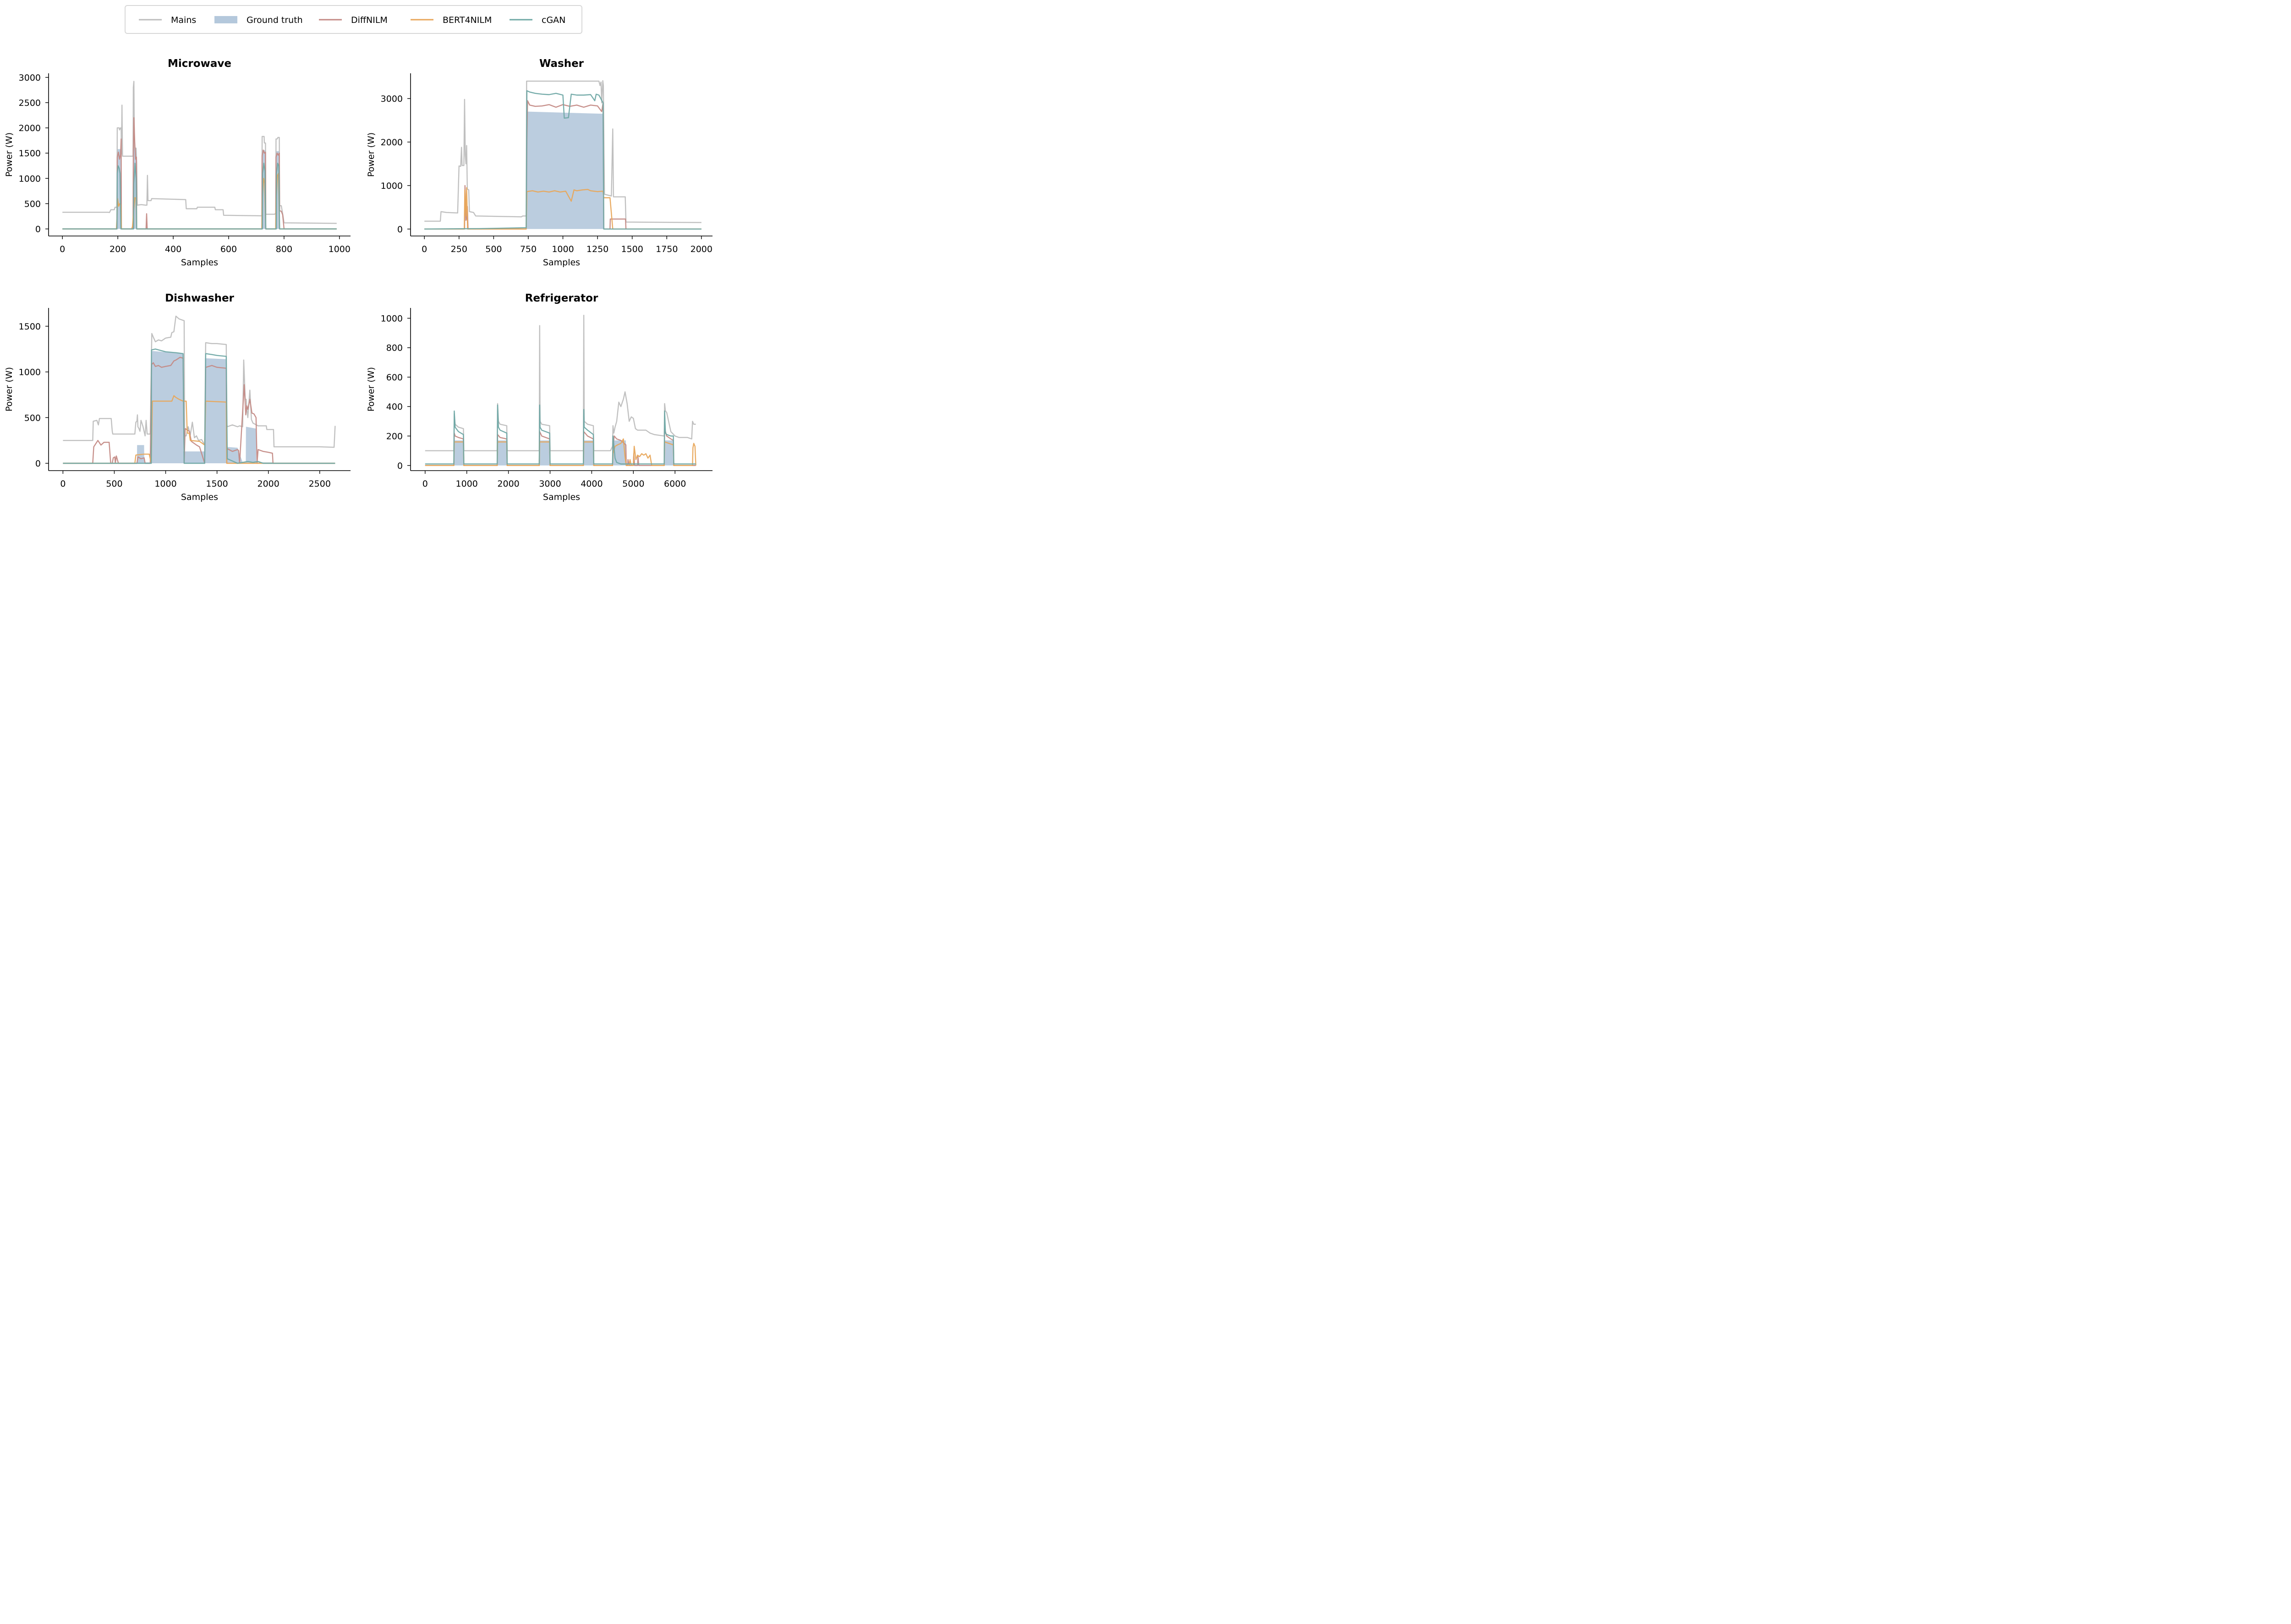  I want to click on x-tick-label: 3000, so click(550, 484).